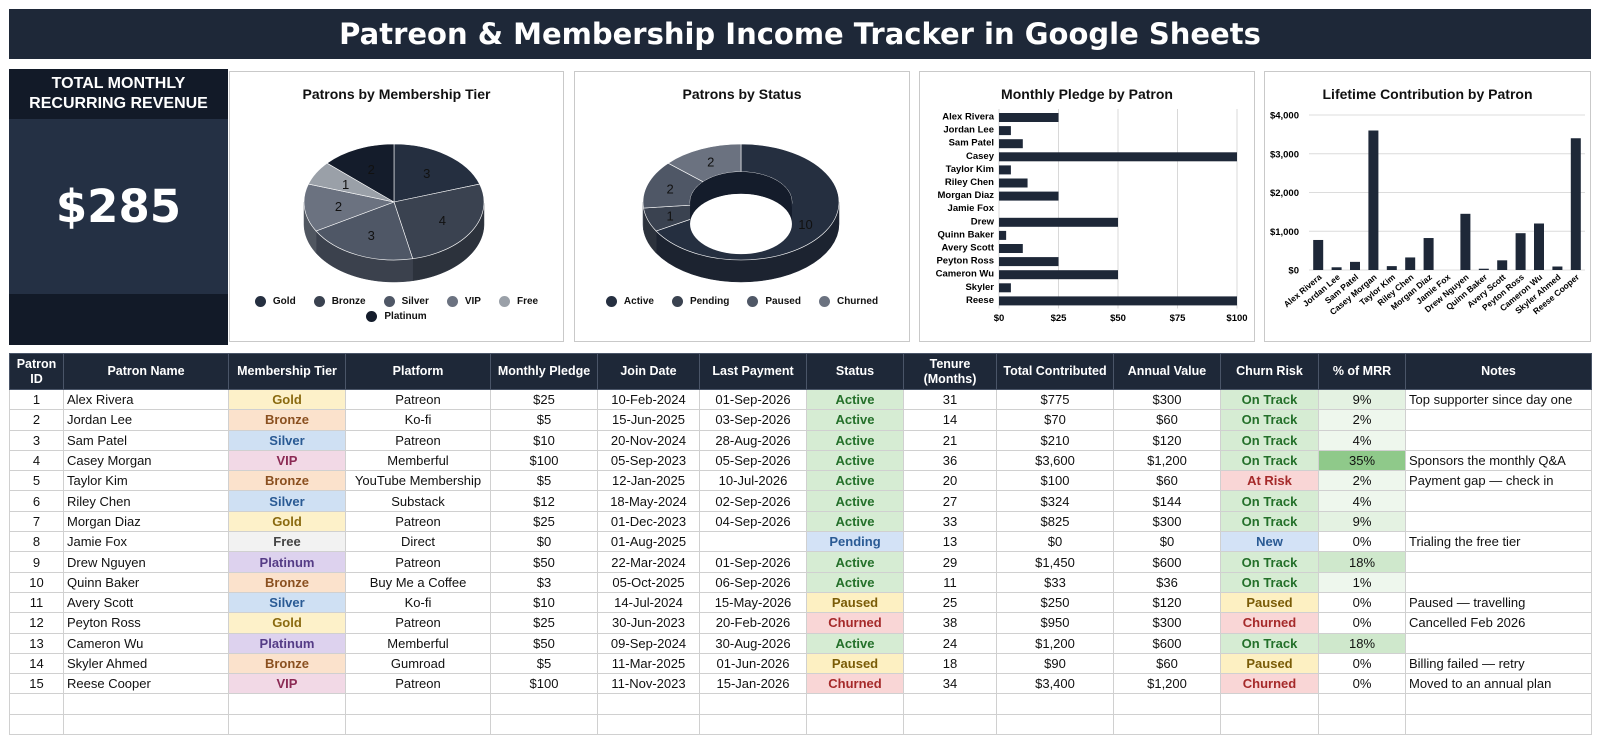  I want to click on cell-patron-id: 3, so click(36, 440).